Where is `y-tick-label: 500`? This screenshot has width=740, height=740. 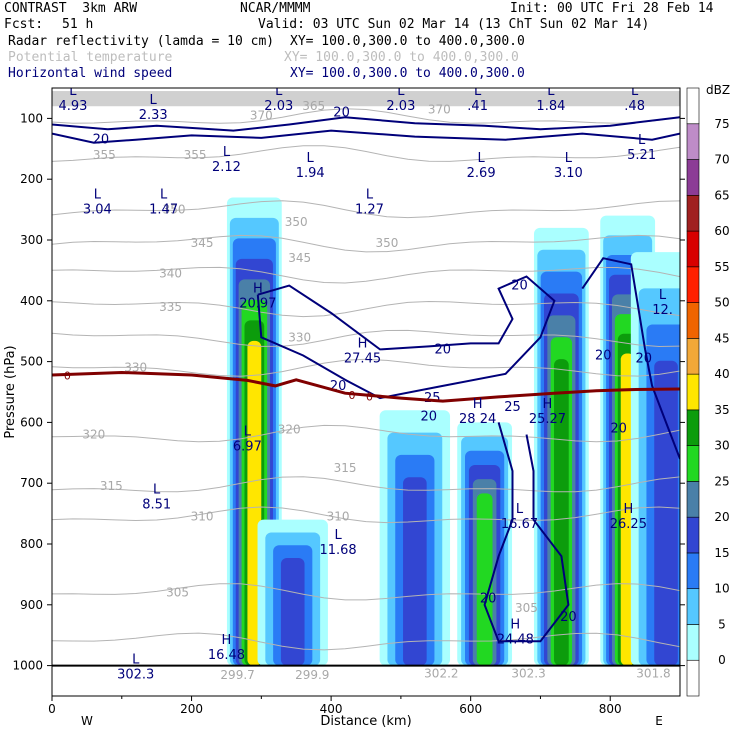
y-tick-label: 500 is located at coordinates (31, 362).